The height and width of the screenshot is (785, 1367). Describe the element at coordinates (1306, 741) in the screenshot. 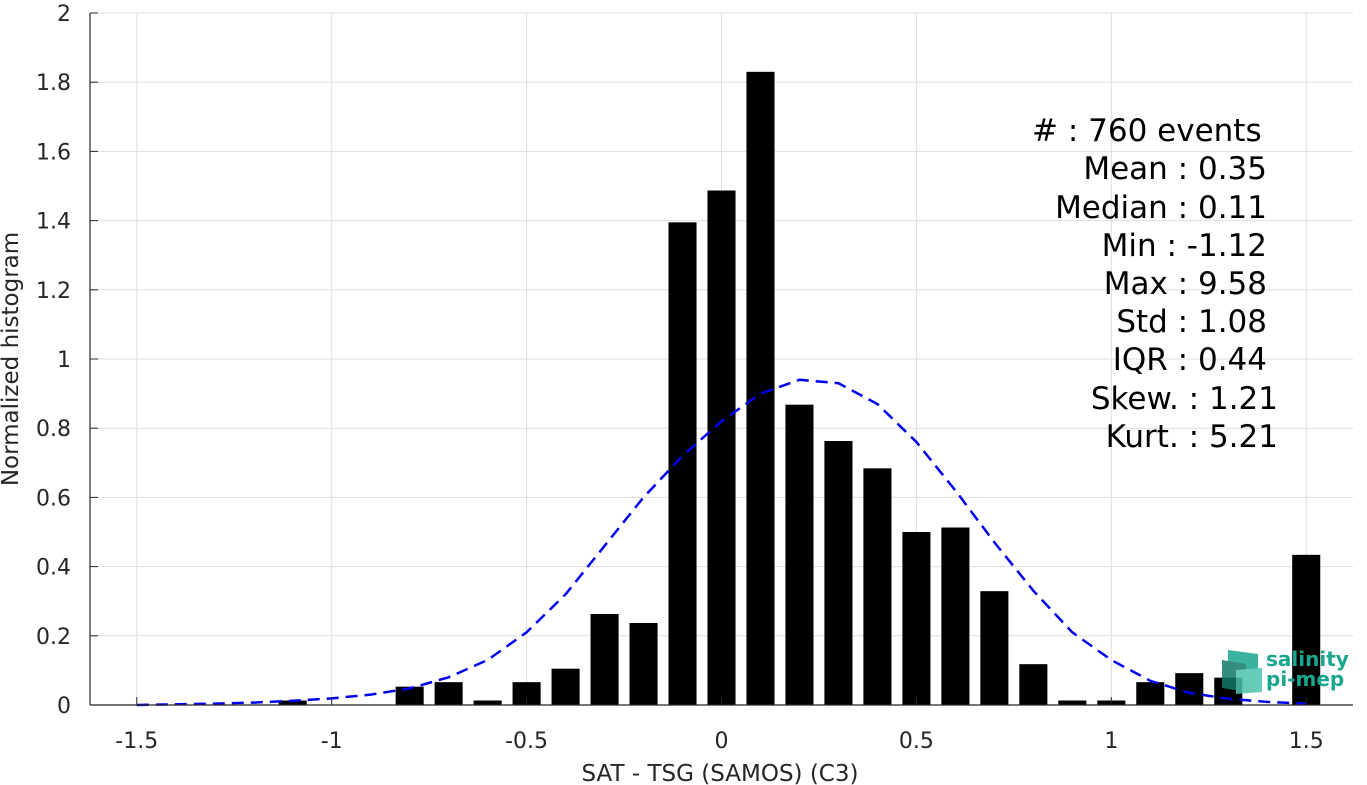

I see `x-tick-label: 1.5` at that location.